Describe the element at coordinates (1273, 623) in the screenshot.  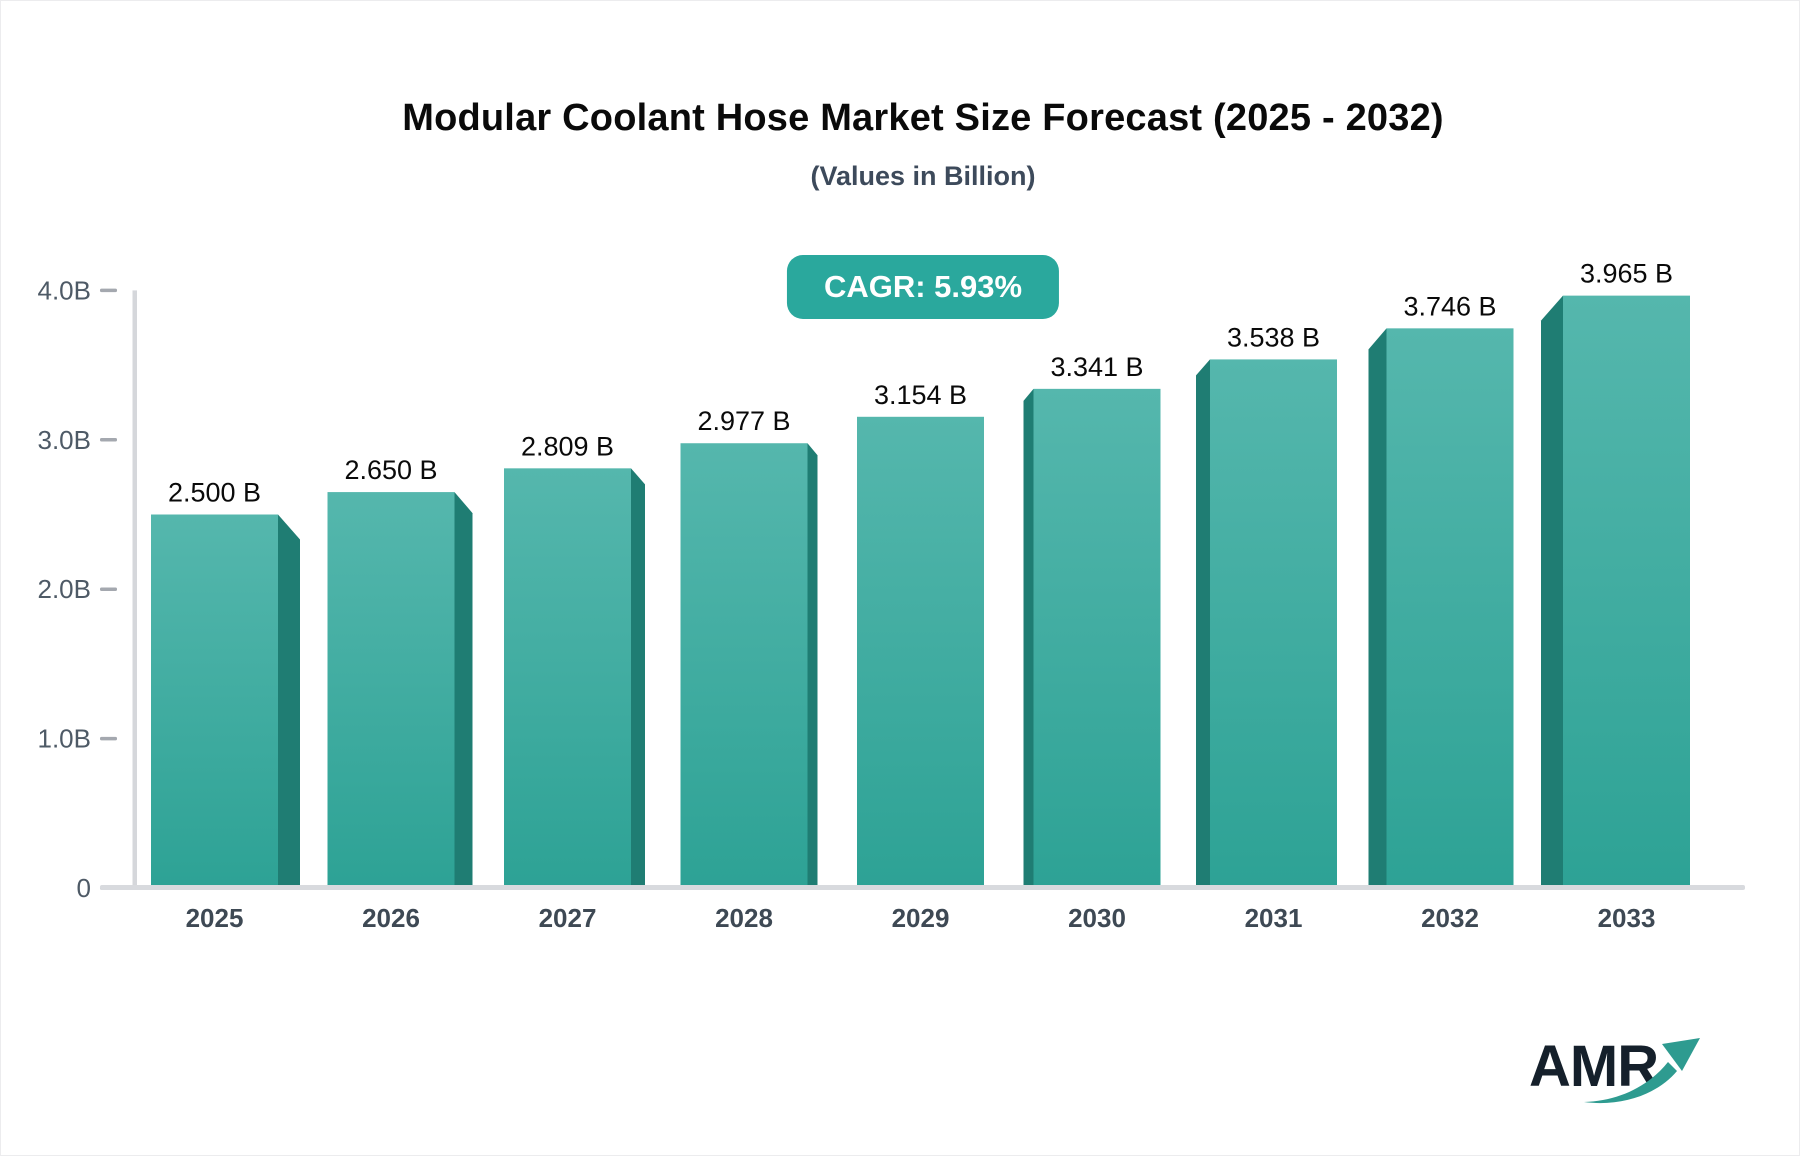
I see `bar-2031` at that location.